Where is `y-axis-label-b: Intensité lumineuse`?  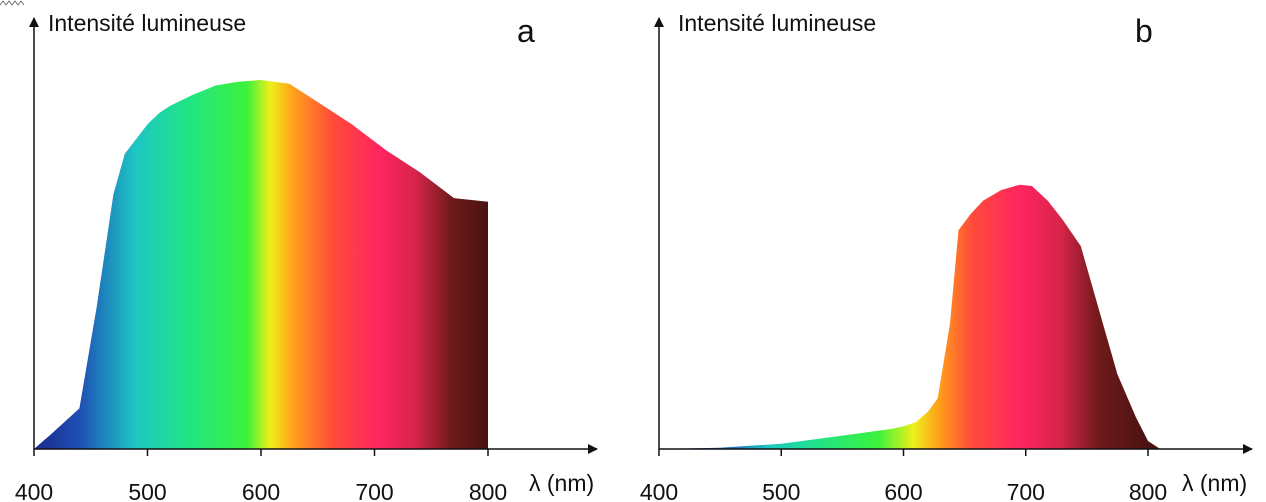 y-axis-label-b: Intensité lumineuse is located at coordinates (777, 23).